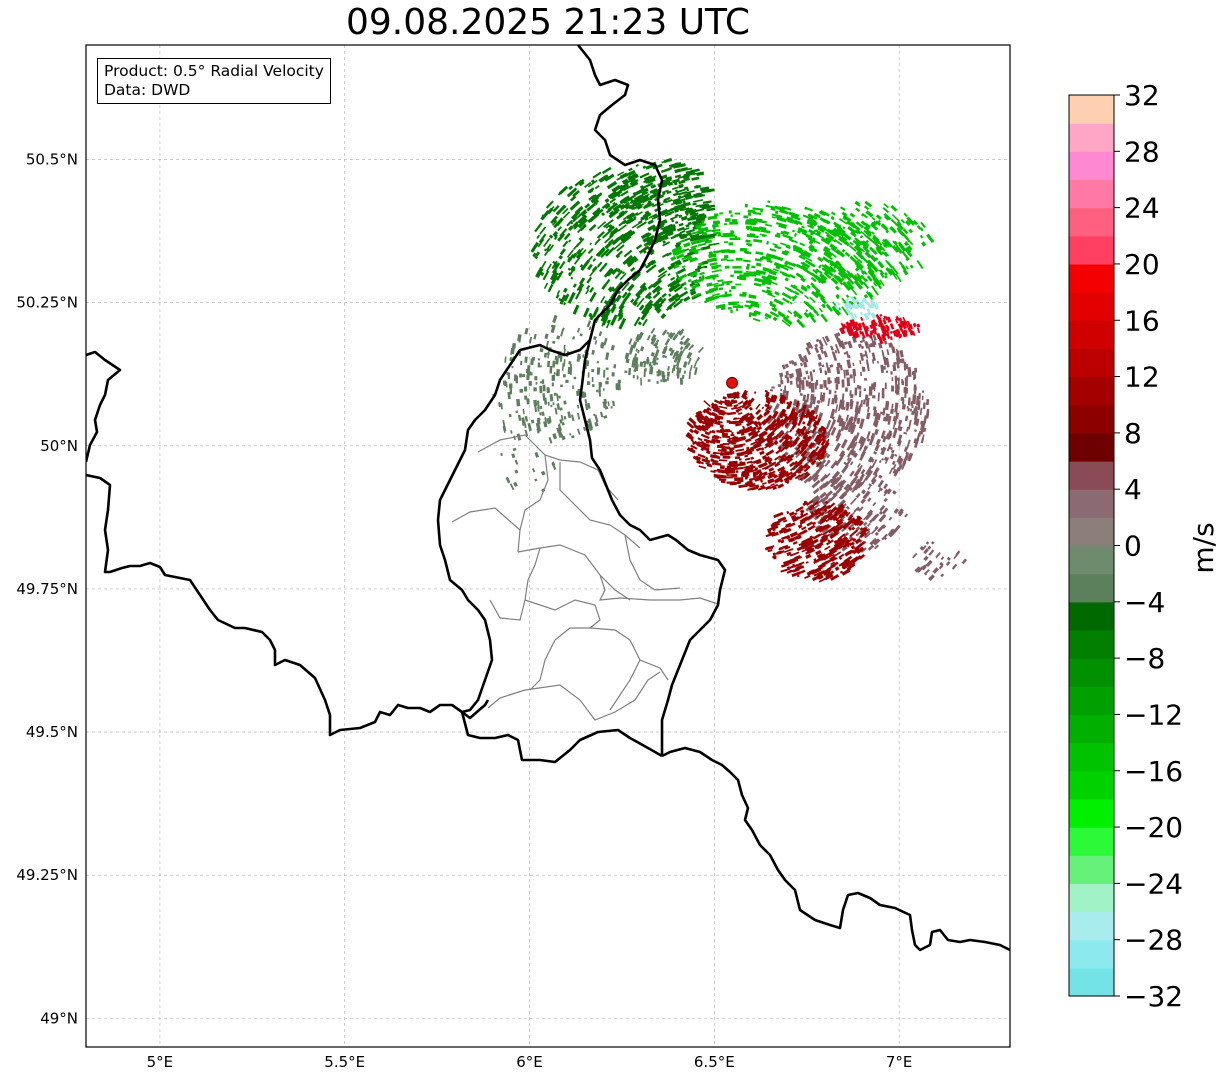 This screenshot has height=1081, width=1225. What do you see at coordinates (732, 382) in the screenshot?
I see `radar-site-marker` at bounding box center [732, 382].